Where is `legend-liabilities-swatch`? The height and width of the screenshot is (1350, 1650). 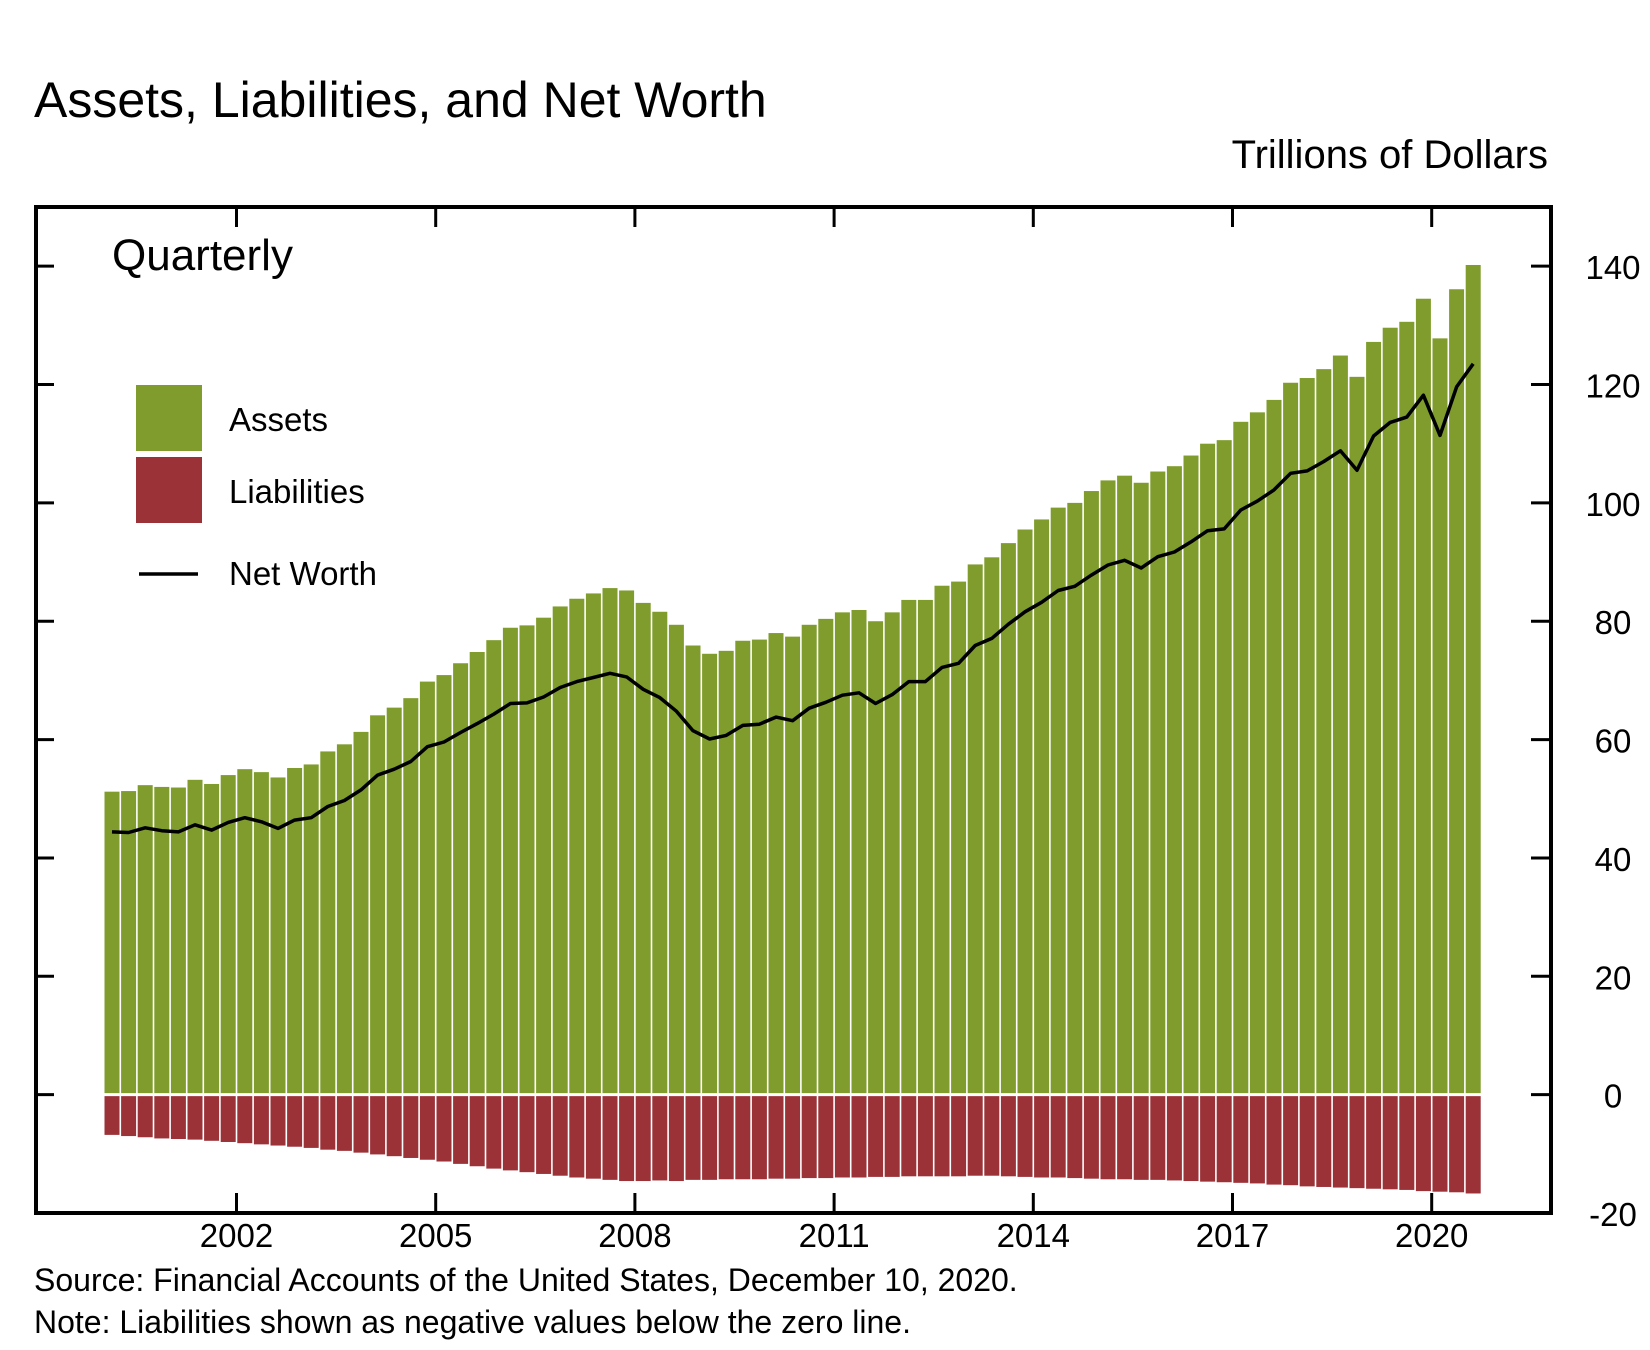 legend-liabilities-swatch is located at coordinates (169, 490).